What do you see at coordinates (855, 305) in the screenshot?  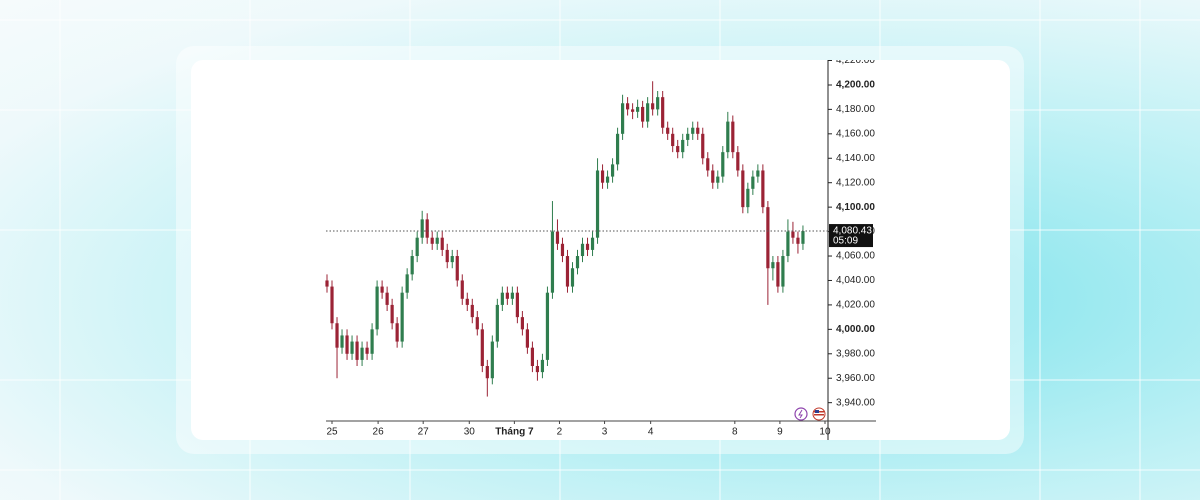 I see `y-tick-label: 4,020.00` at bounding box center [855, 305].